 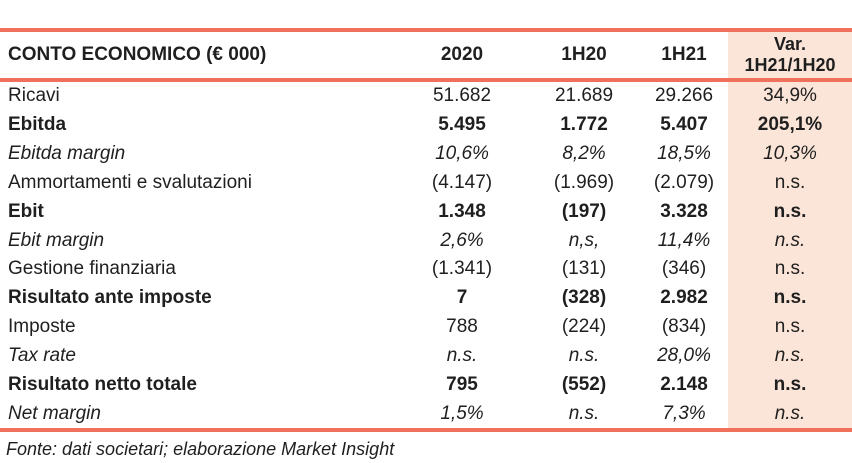 What do you see at coordinates (684, 182) in the screenshot?
I see `cell-value: (2.079)` at bounding box center [684, 182].